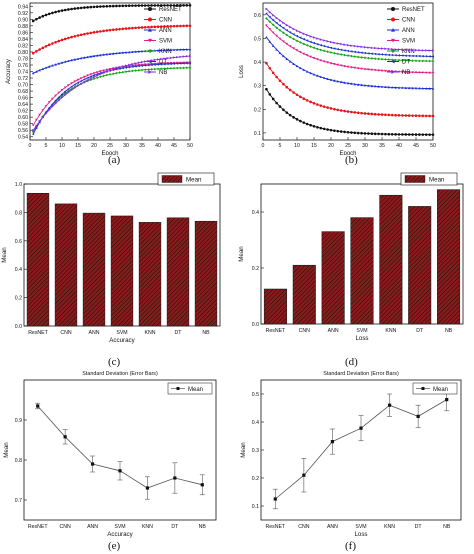  I want to click on y-tick-label: 0.4, so click(255, 423).